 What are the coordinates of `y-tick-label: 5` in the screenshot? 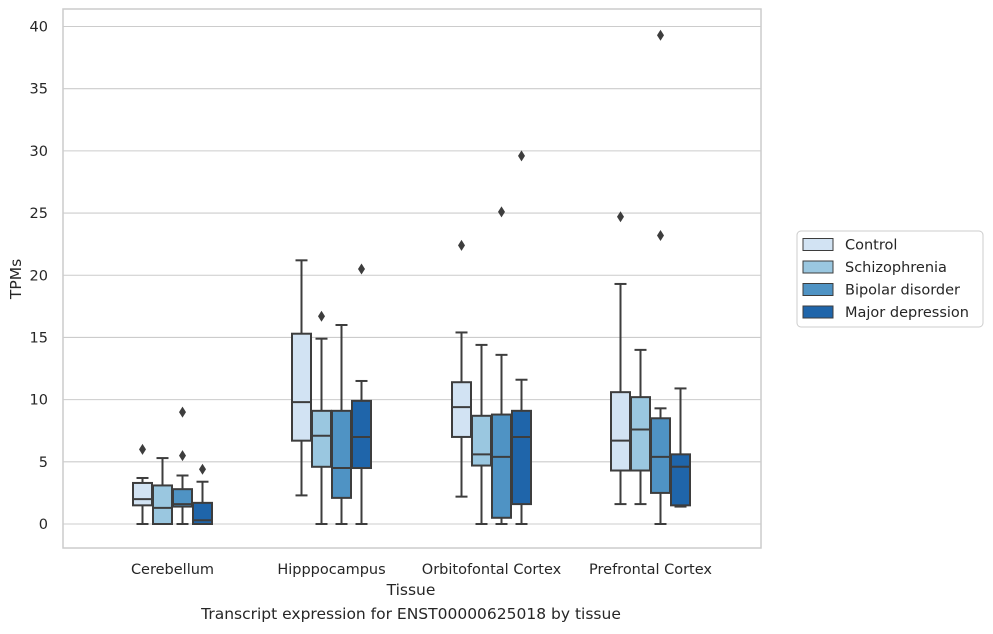 It's located at (43, 463).